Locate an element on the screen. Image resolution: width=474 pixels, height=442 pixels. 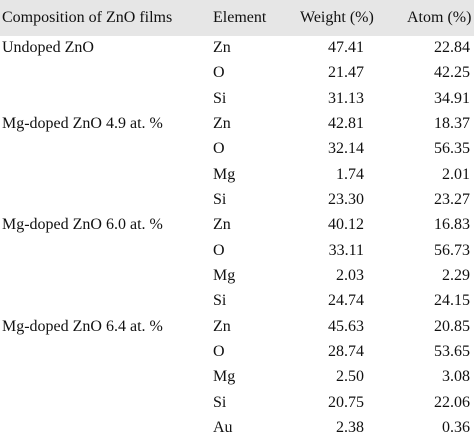
weight-cell: 32.14 is located at coordinates (346, 149).